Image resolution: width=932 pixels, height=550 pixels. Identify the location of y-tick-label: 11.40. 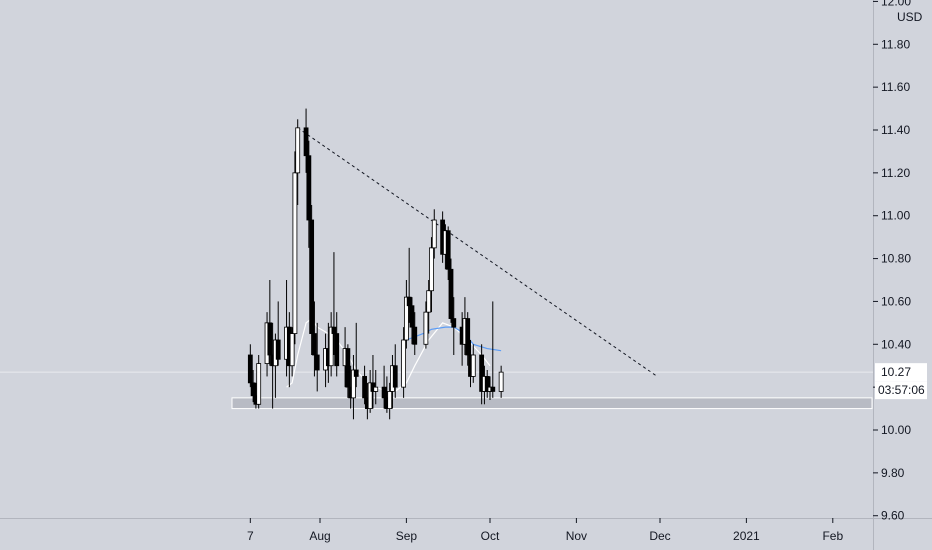
(895, 130).